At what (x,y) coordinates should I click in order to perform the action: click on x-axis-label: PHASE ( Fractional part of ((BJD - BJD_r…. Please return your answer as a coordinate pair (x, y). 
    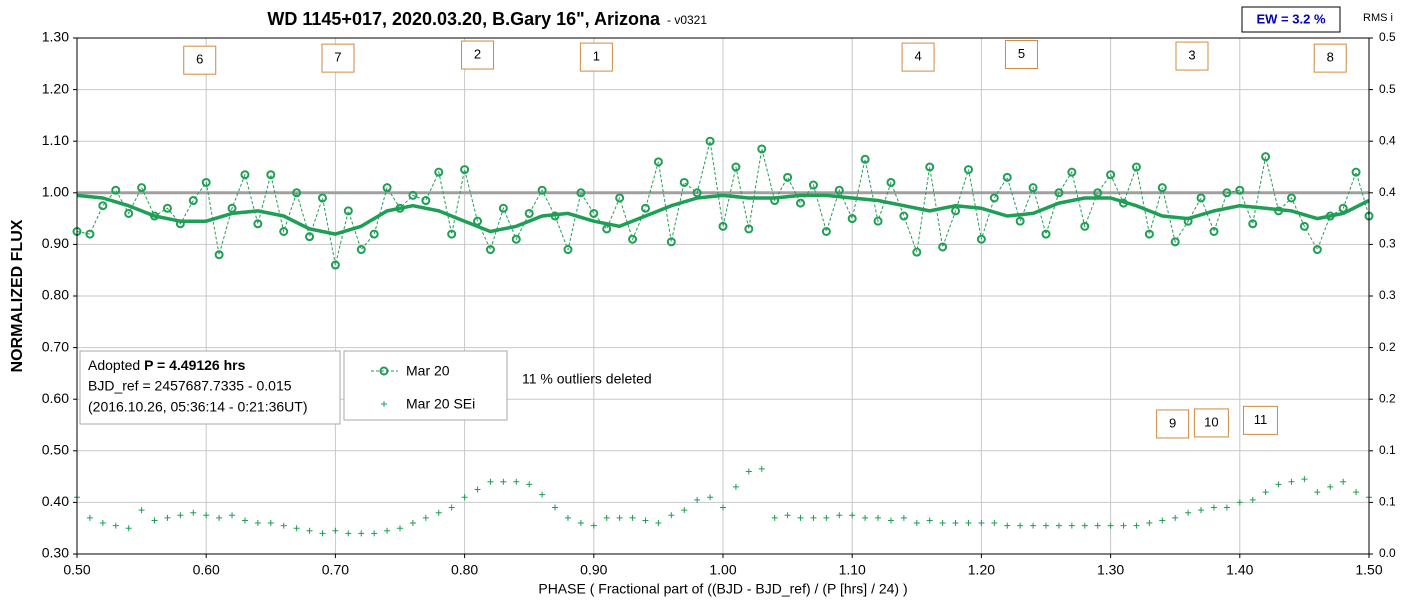
    Looking at the image, I should click on (722, 589).